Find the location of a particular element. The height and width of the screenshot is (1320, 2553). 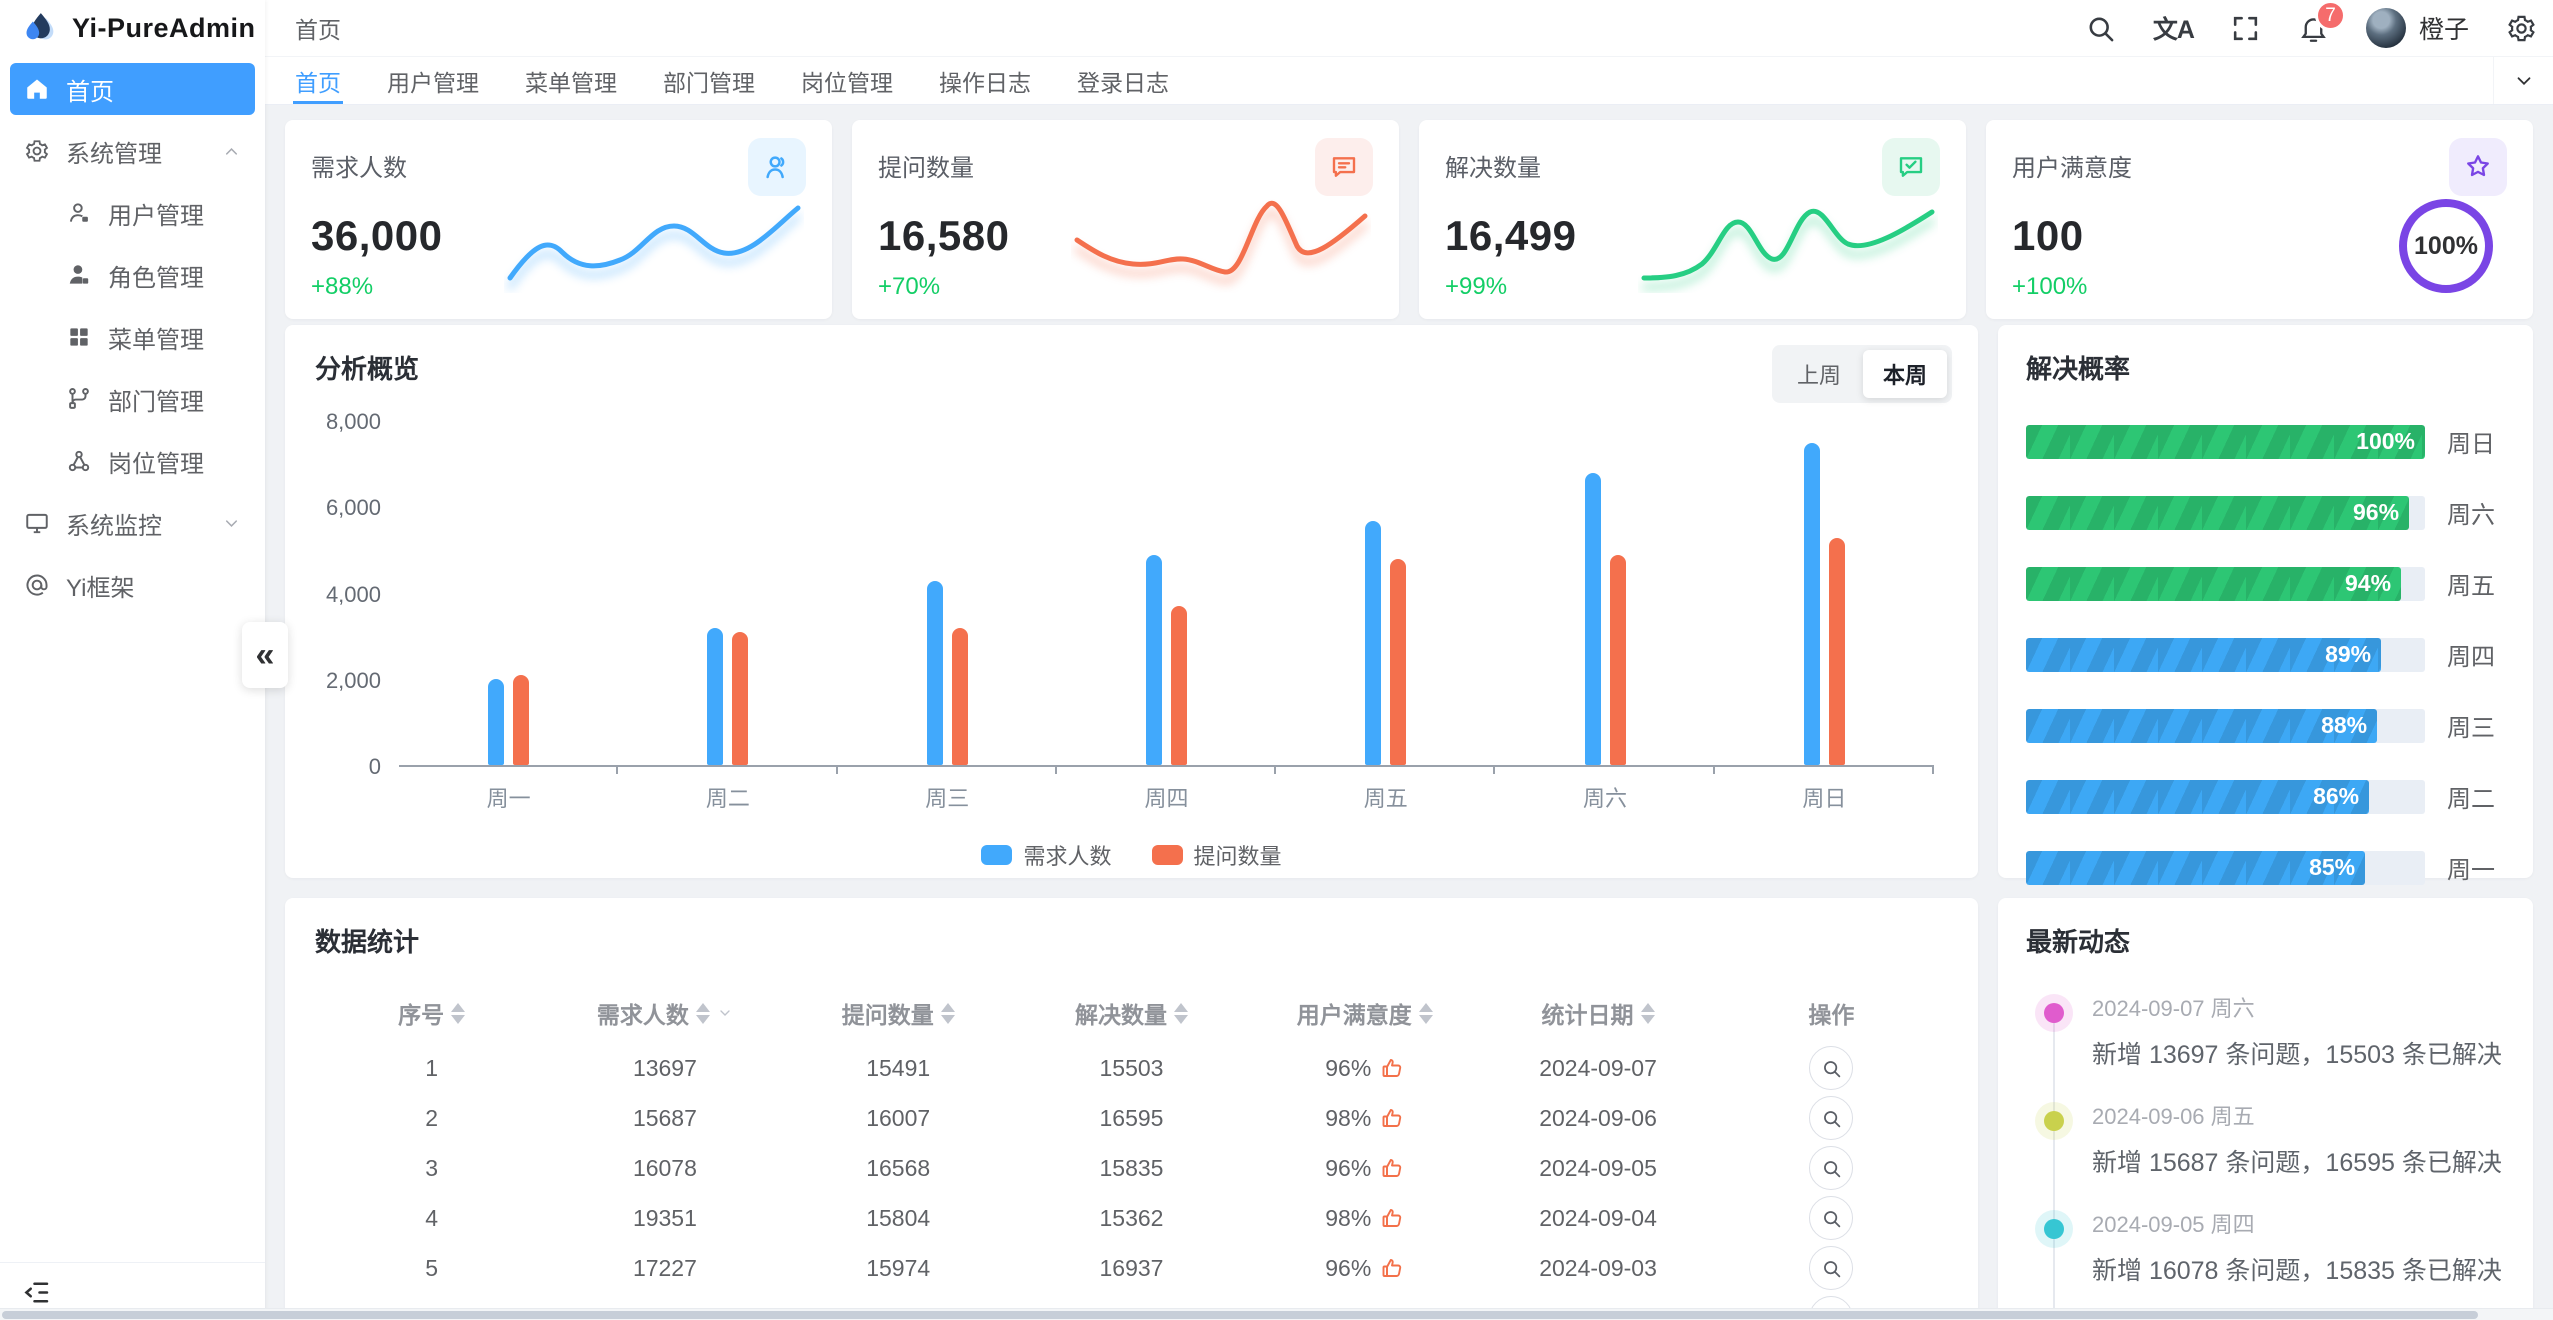

progress-track: 86% is located at coordinates (2225, 796).